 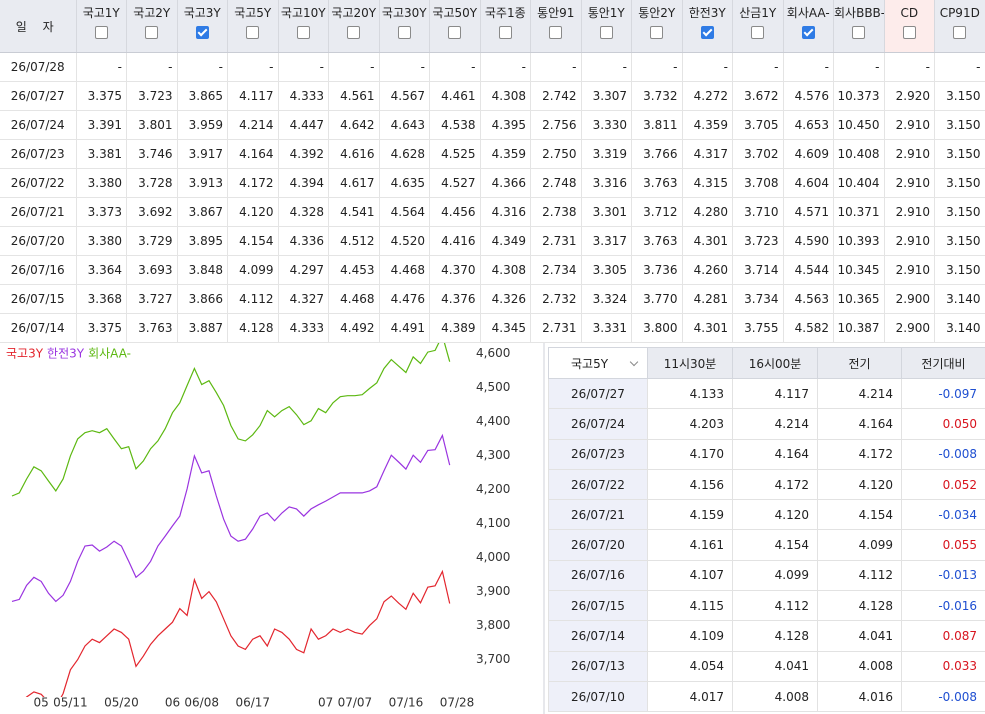 What do you see at coordinates (354, 13) in the screenshot?
I see `header-label: 국고20Y` at bounding box center [354, 13].